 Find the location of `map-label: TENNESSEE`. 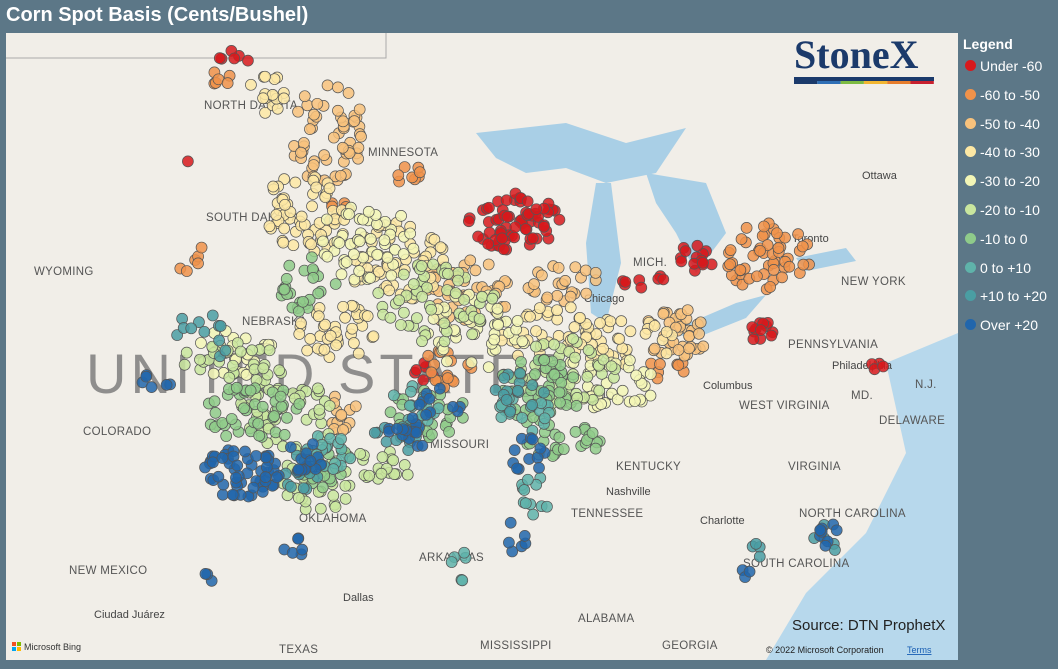

map-label: TENNESSEE is located at coordinates (607, 514).